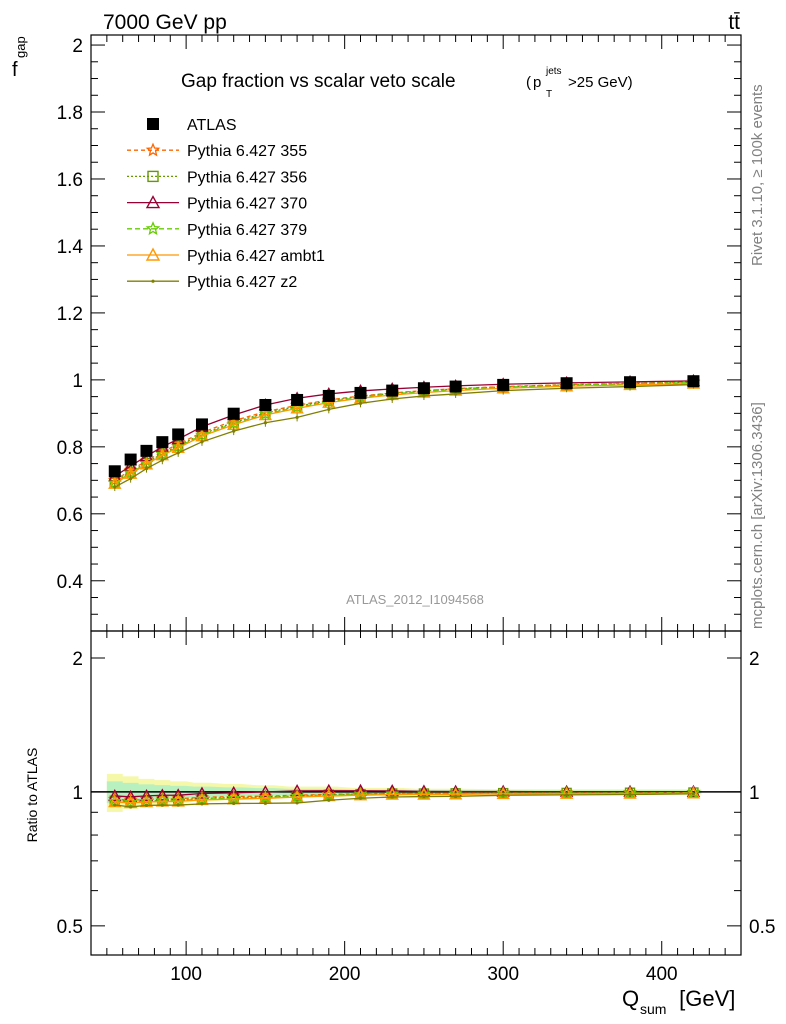  I want to click on legend-label: Pythia 6.427 370, so click(247, 204).